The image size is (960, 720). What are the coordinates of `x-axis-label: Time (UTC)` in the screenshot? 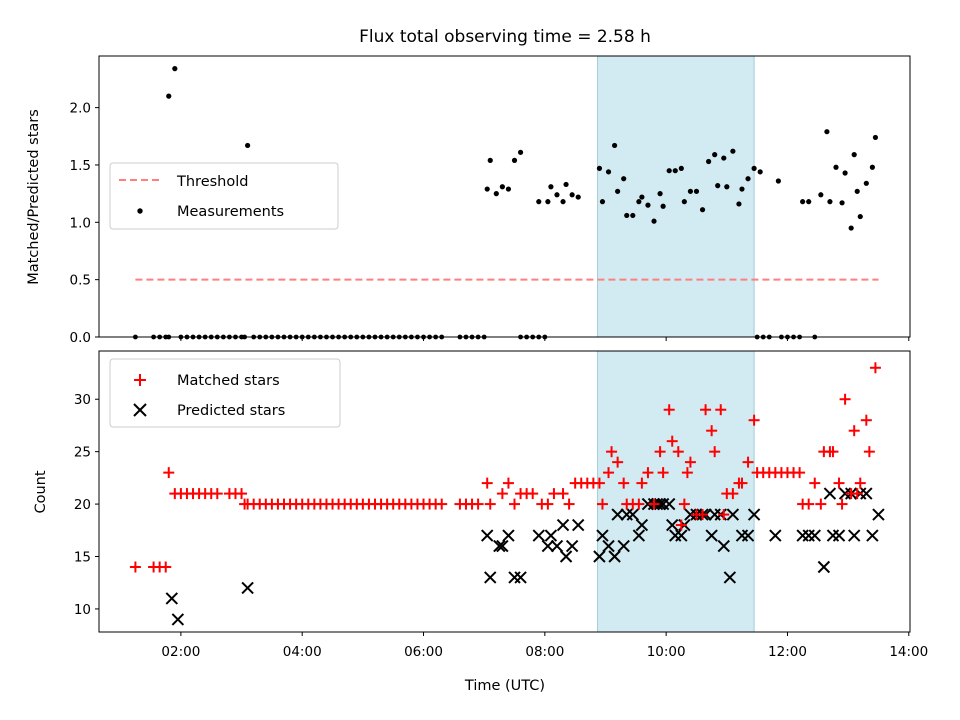 It's located at (504, 686).